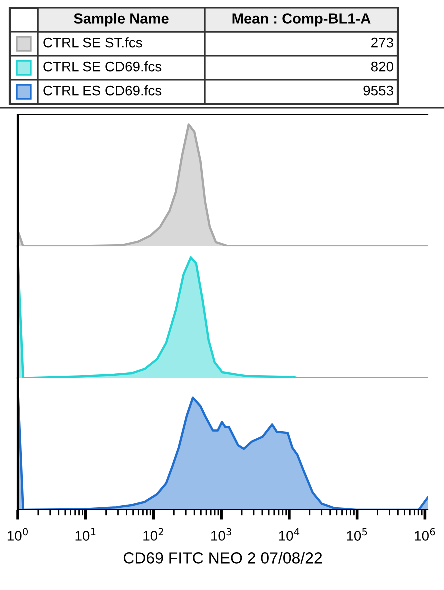 Image resolution: width=444 pixels, height=590 pixels. I want to click on text: Mean : Comp-BL1-A, so click(301, 20).